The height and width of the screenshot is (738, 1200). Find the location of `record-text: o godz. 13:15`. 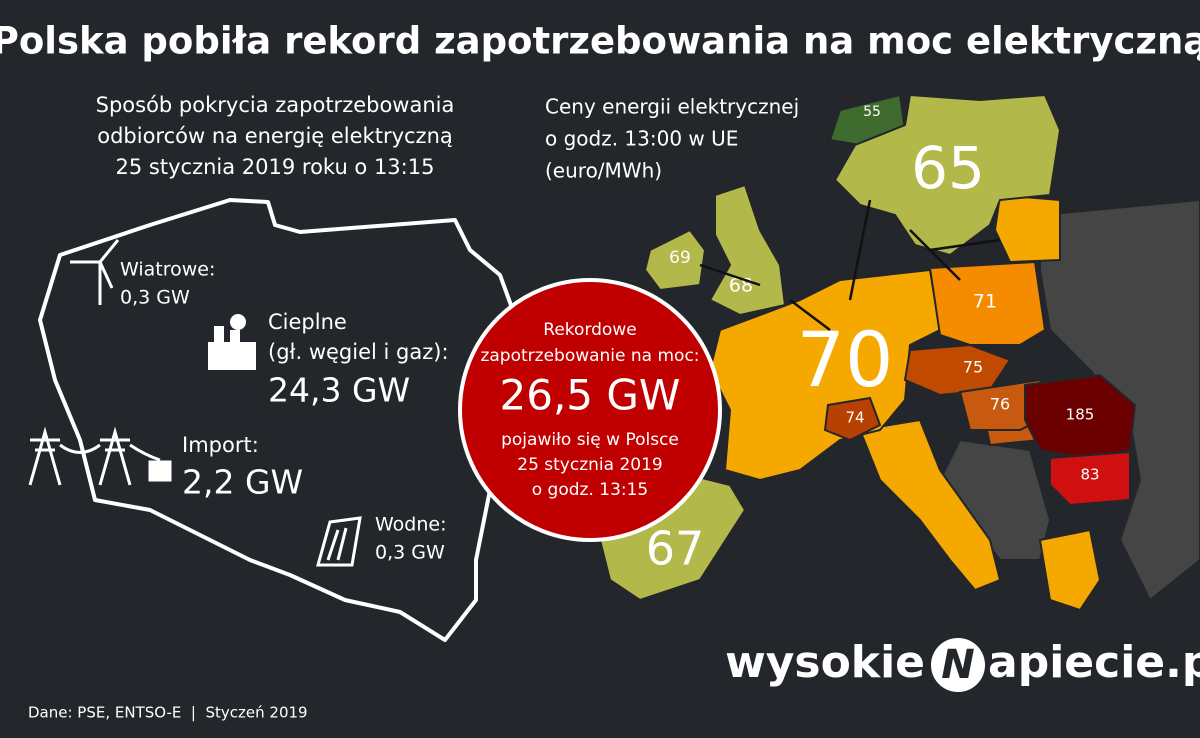

record-text: o godz. 13:15 is located at coordinates (590, 490).